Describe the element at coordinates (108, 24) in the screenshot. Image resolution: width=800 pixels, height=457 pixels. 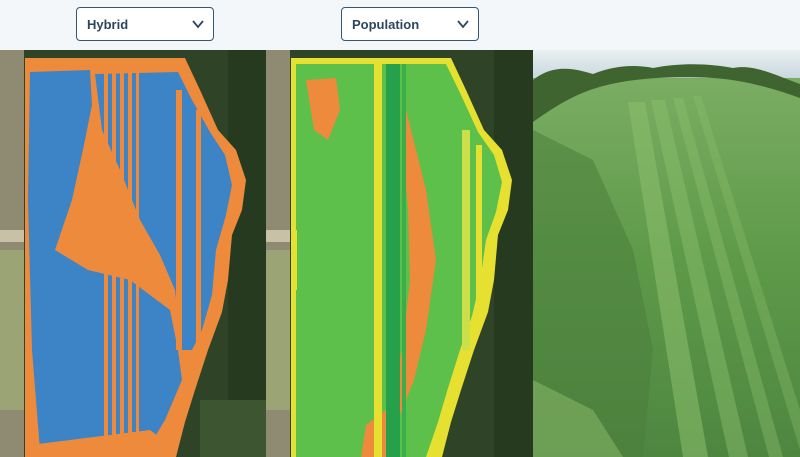
I see `hybrid-select-value: Hybrid` at that location.